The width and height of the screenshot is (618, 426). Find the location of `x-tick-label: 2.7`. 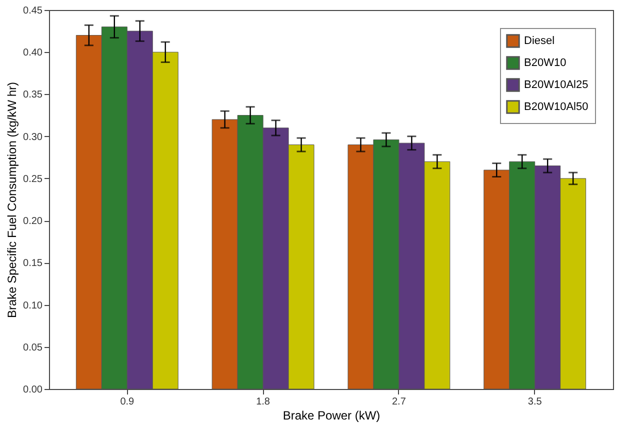

x-tick-label: 2.7 is located at coordinates (399, 402).